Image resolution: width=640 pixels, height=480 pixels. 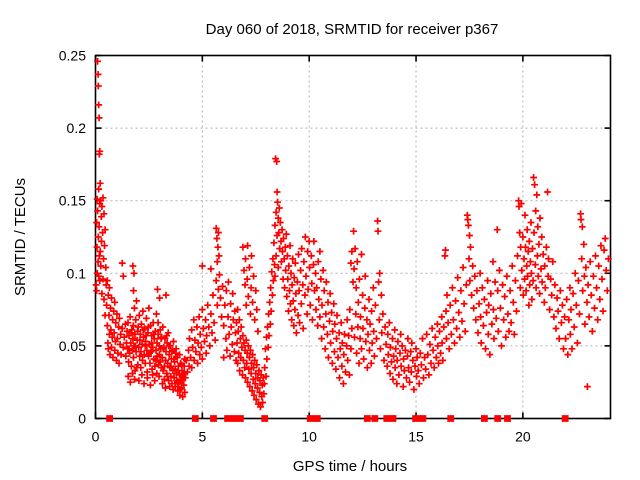 I want to click on y-tick-label: 0.25, so click(x=72, y=56).